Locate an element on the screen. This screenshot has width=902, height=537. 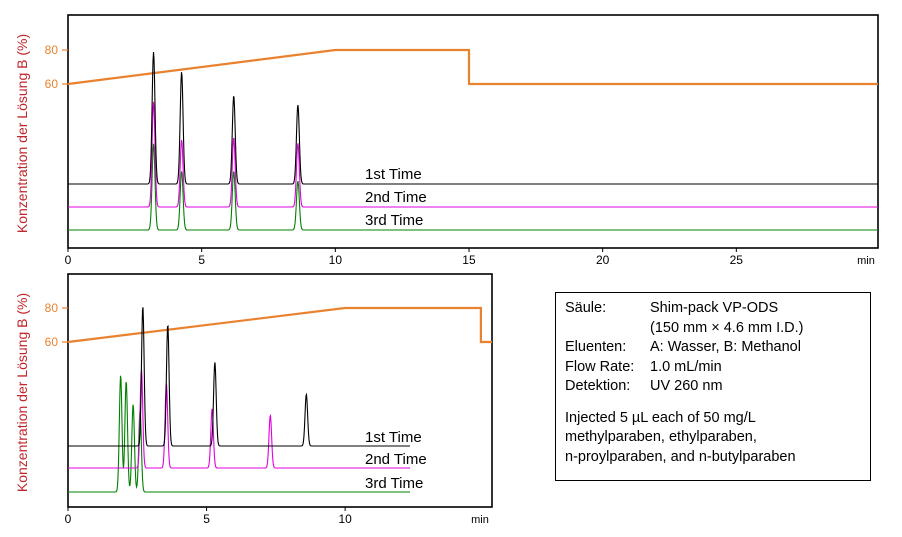
info-note-line: methylparaben, ethylparaben, is located at coordinates (661, 437).